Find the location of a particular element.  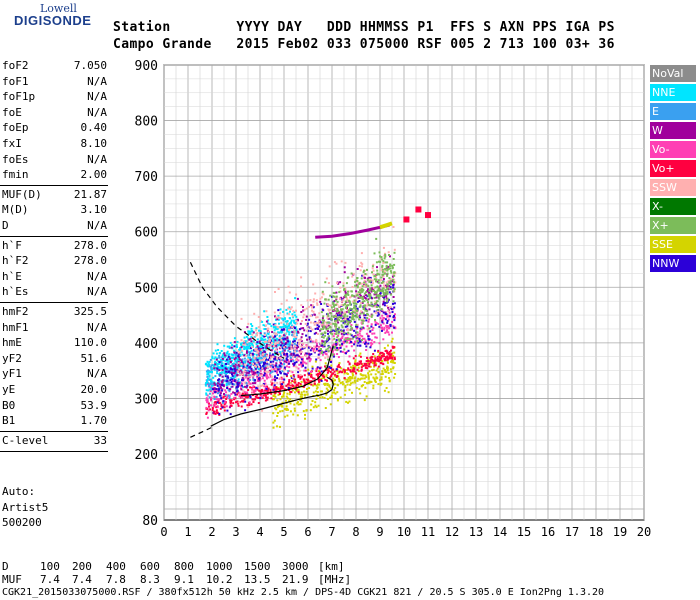

footer-muf-value: 10.2 is located at coordinates (219, 579).